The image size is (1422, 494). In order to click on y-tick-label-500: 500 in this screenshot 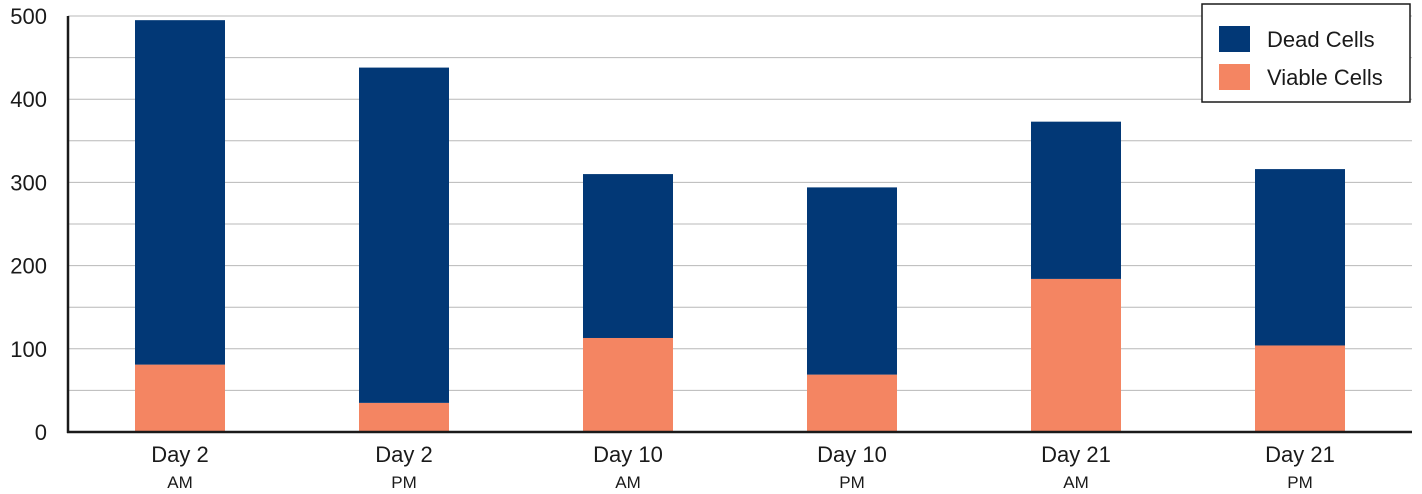, I will do `click(28, 16)`.